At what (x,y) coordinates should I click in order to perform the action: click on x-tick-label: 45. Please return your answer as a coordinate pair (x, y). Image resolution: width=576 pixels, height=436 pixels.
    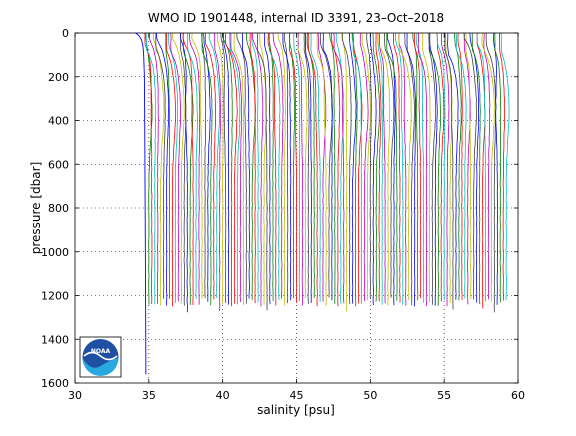
    Looking at the image, I should click on (297, 395).